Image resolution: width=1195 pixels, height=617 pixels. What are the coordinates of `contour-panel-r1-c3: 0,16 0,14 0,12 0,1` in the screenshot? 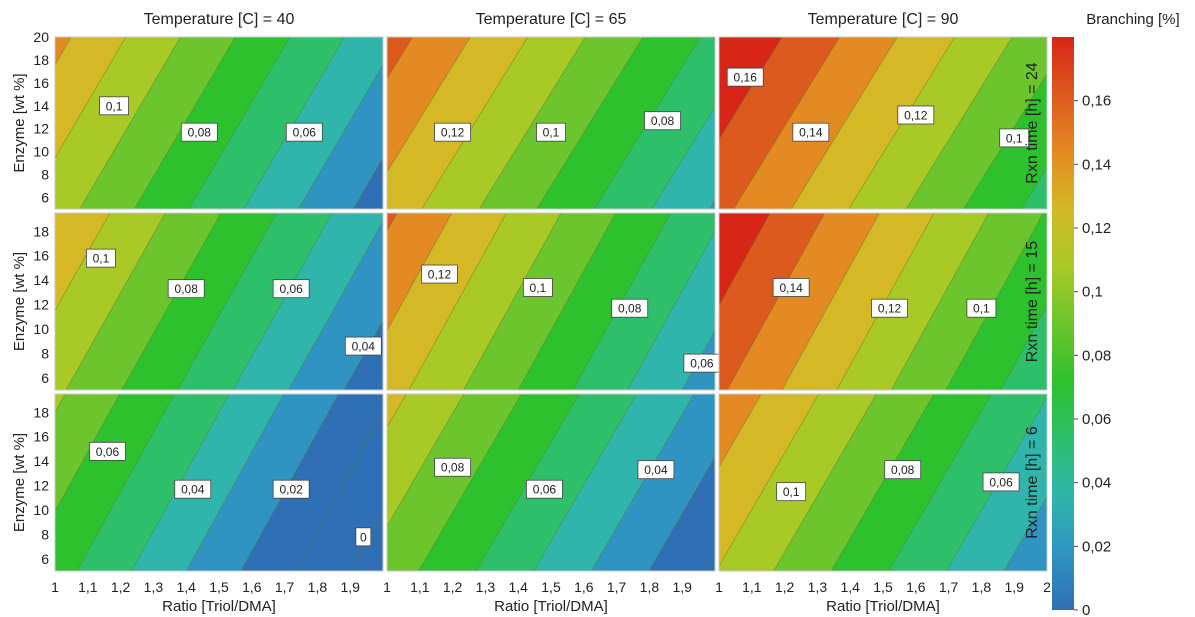 It's located at (883, 123).